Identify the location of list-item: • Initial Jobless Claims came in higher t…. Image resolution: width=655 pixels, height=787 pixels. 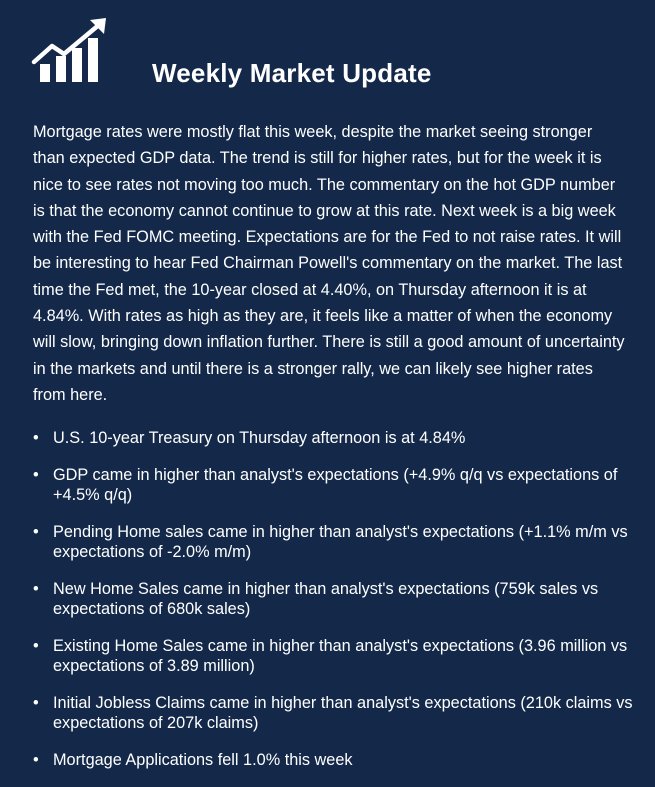
(333, 713).